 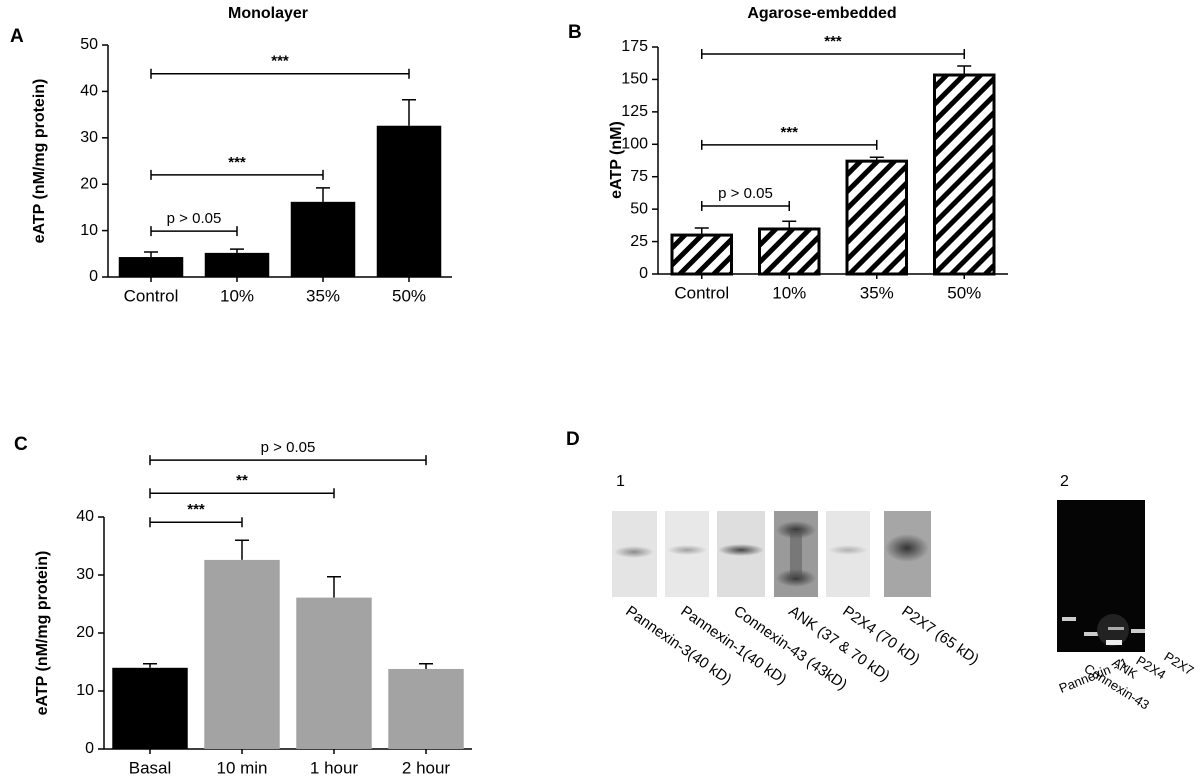 I want to click on y-tick-label: 75, so click(x=639, y=176).